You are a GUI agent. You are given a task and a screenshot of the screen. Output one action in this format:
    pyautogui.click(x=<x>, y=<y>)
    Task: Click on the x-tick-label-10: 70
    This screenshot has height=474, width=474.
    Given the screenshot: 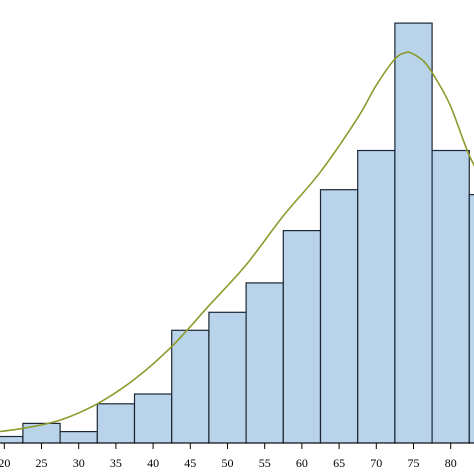 What is the action you would take?
    pyautogui.click(x=376, y=463)
    